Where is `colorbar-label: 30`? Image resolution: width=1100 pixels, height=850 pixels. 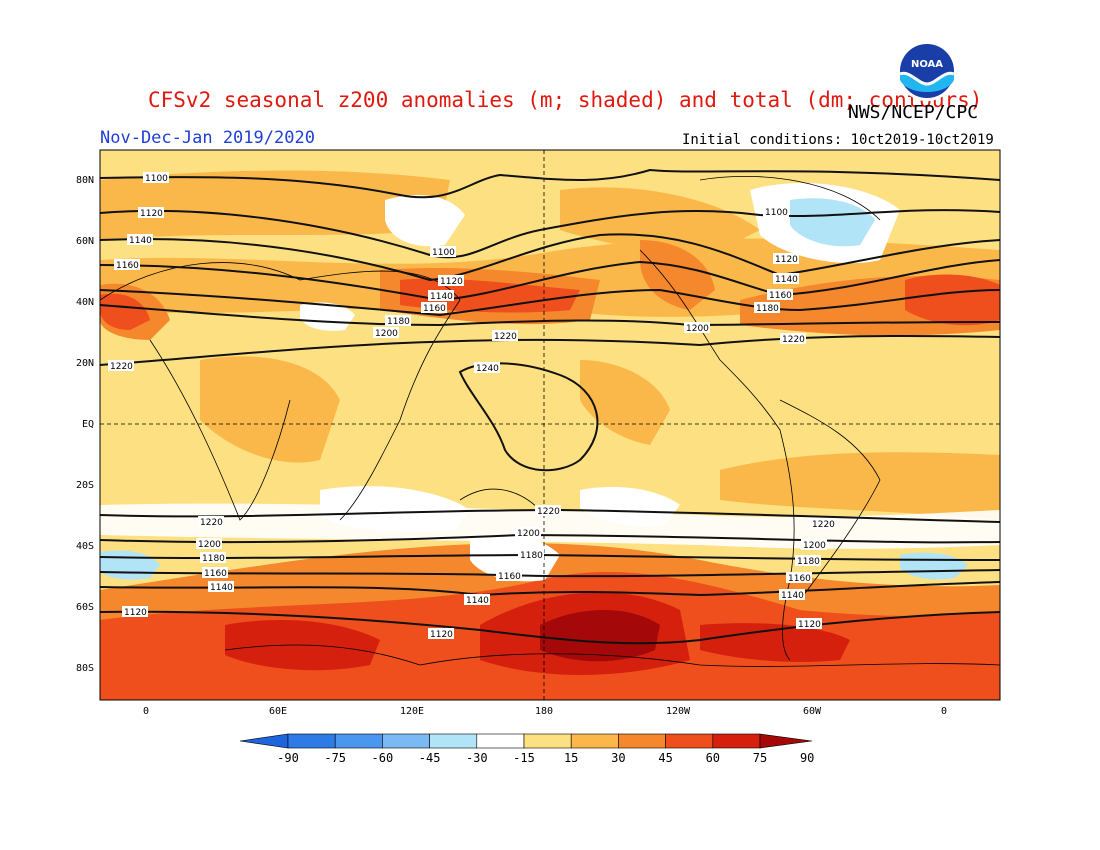 colorbar-label: 30 is located at coordinates (618, 758).